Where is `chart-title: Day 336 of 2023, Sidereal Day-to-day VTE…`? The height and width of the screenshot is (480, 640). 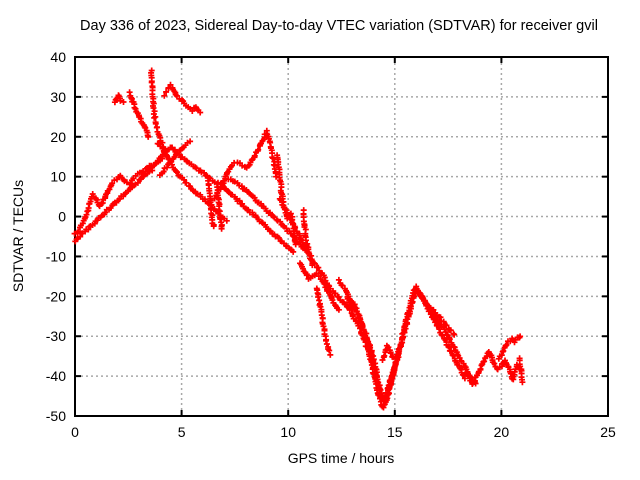
chart-title: Day 336 of 2023, Sidereal Day-to-day VTE… is located at coordinates (339, 26).